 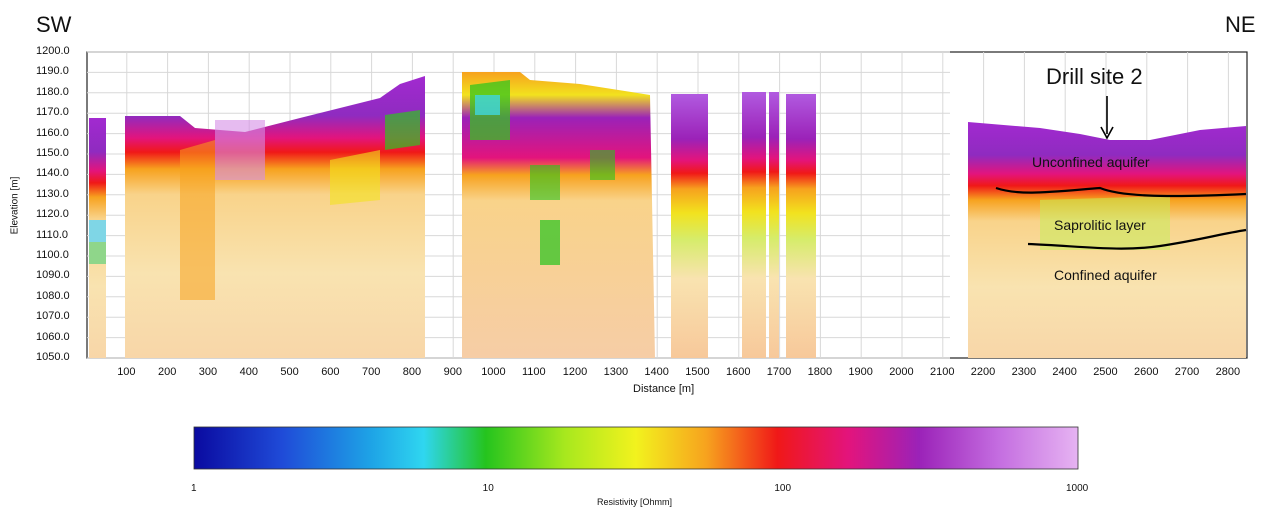 I want to click on x-tick-label: 2700, so click(x=1187, y=372).